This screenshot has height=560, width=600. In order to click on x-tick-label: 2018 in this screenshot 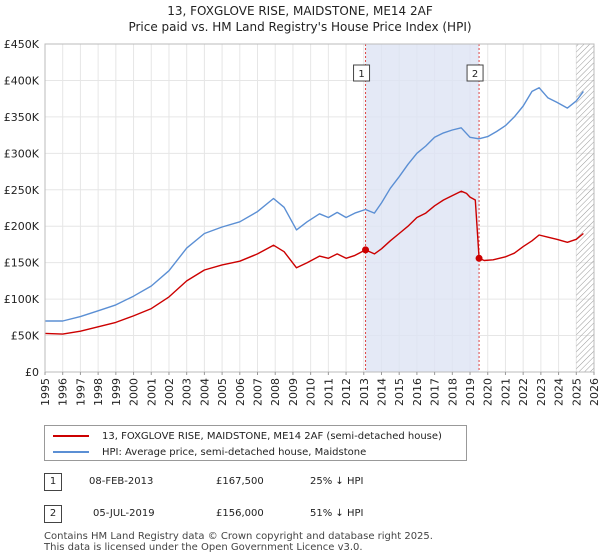, I will do `click(452, 392)`.